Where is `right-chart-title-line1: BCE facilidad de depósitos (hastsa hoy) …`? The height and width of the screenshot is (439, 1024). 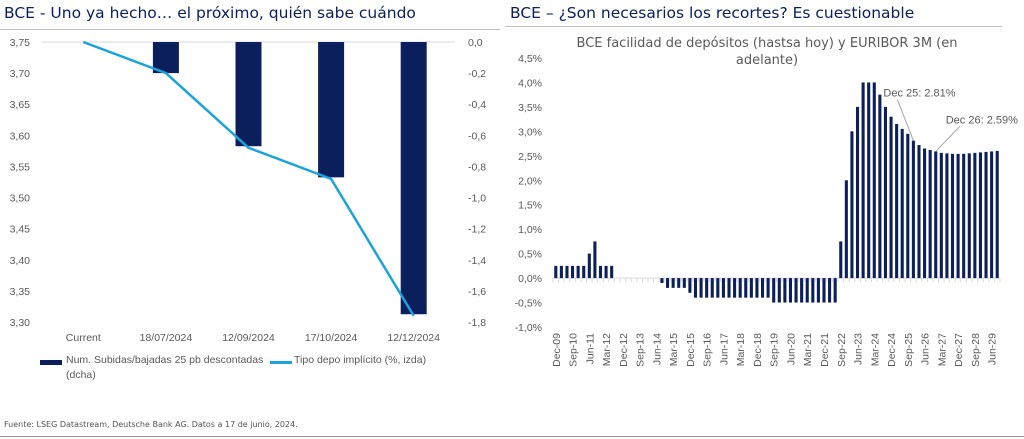 right-chart-title-line1: BCE facilidad de depósitos (hastsa hoy) … is located at coordinates (767, 43).